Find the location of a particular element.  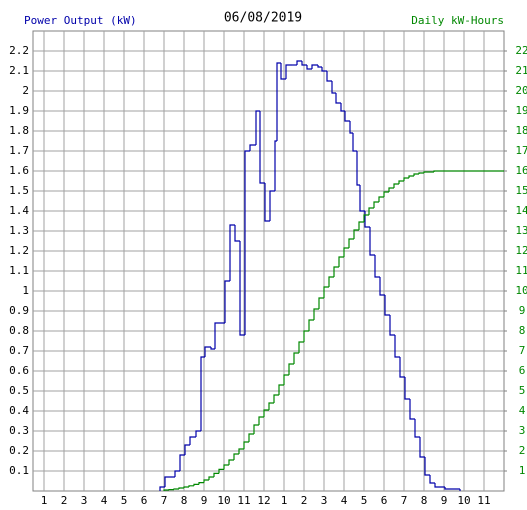

x-tick-label: 8 is located at coordinates (424, 500).